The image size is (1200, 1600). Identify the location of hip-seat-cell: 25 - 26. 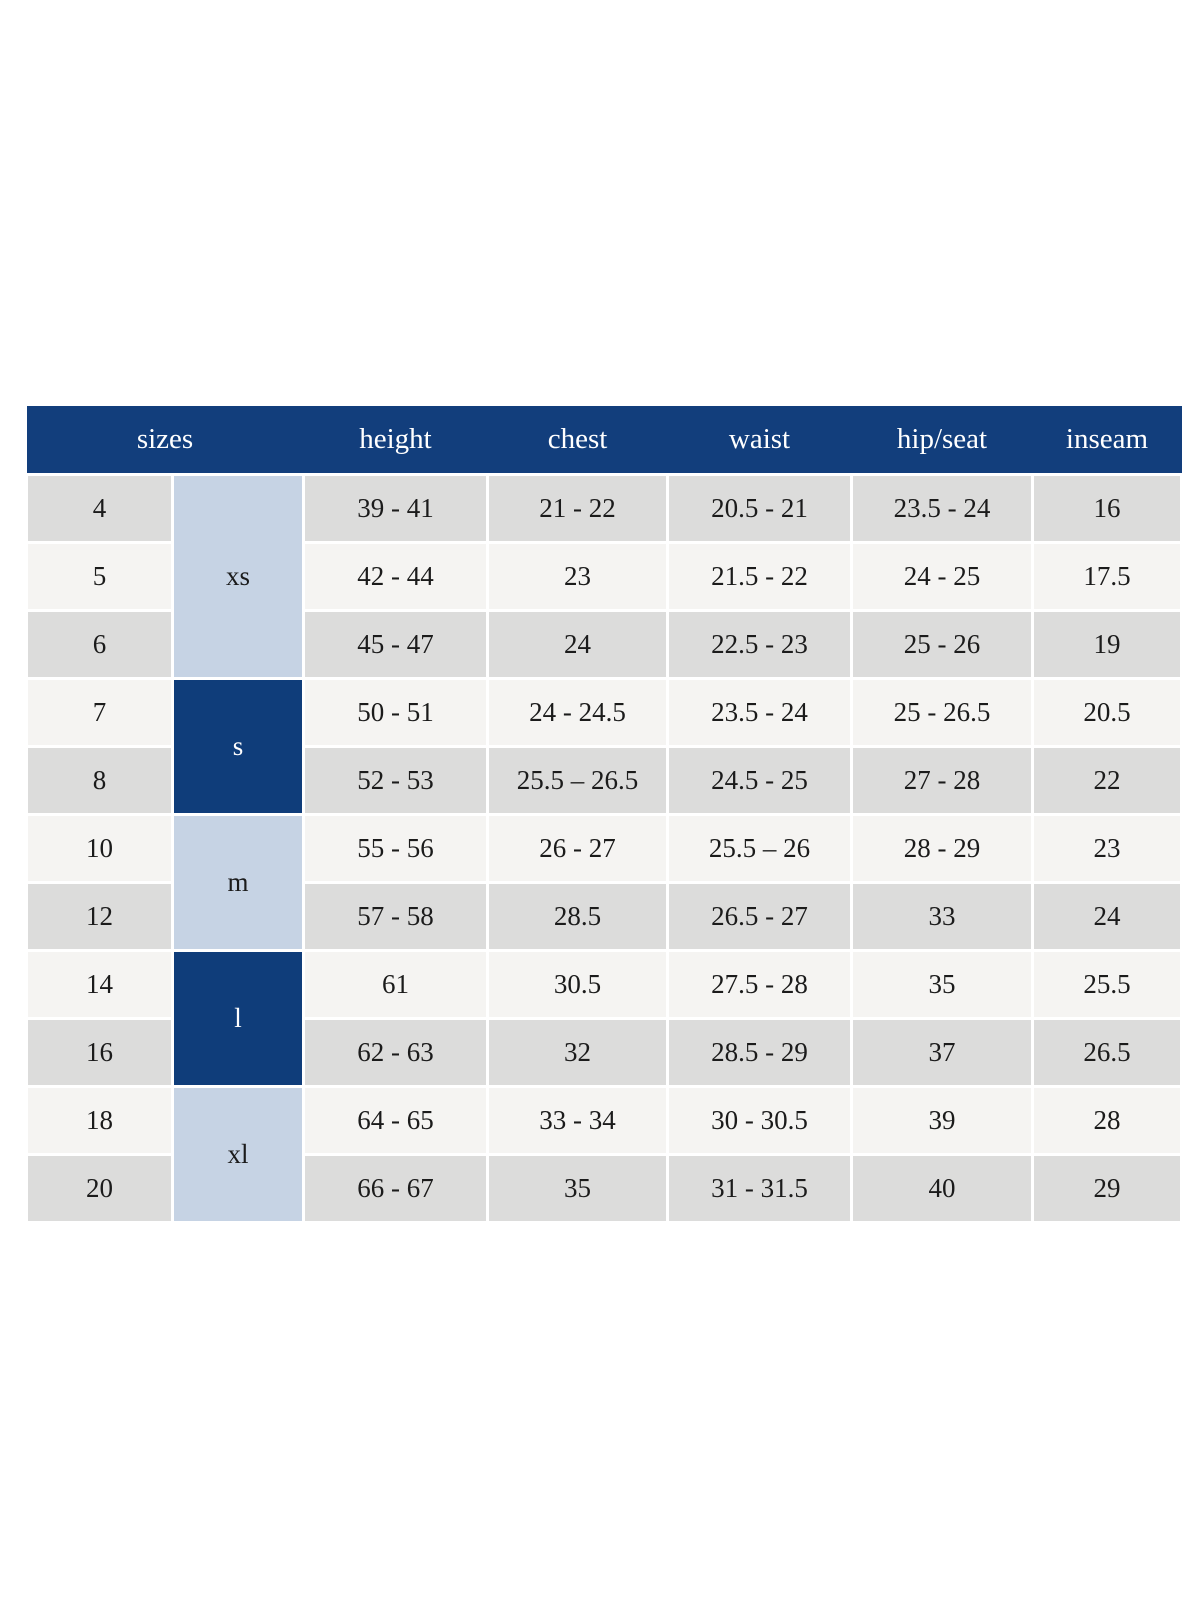
(942, 644).